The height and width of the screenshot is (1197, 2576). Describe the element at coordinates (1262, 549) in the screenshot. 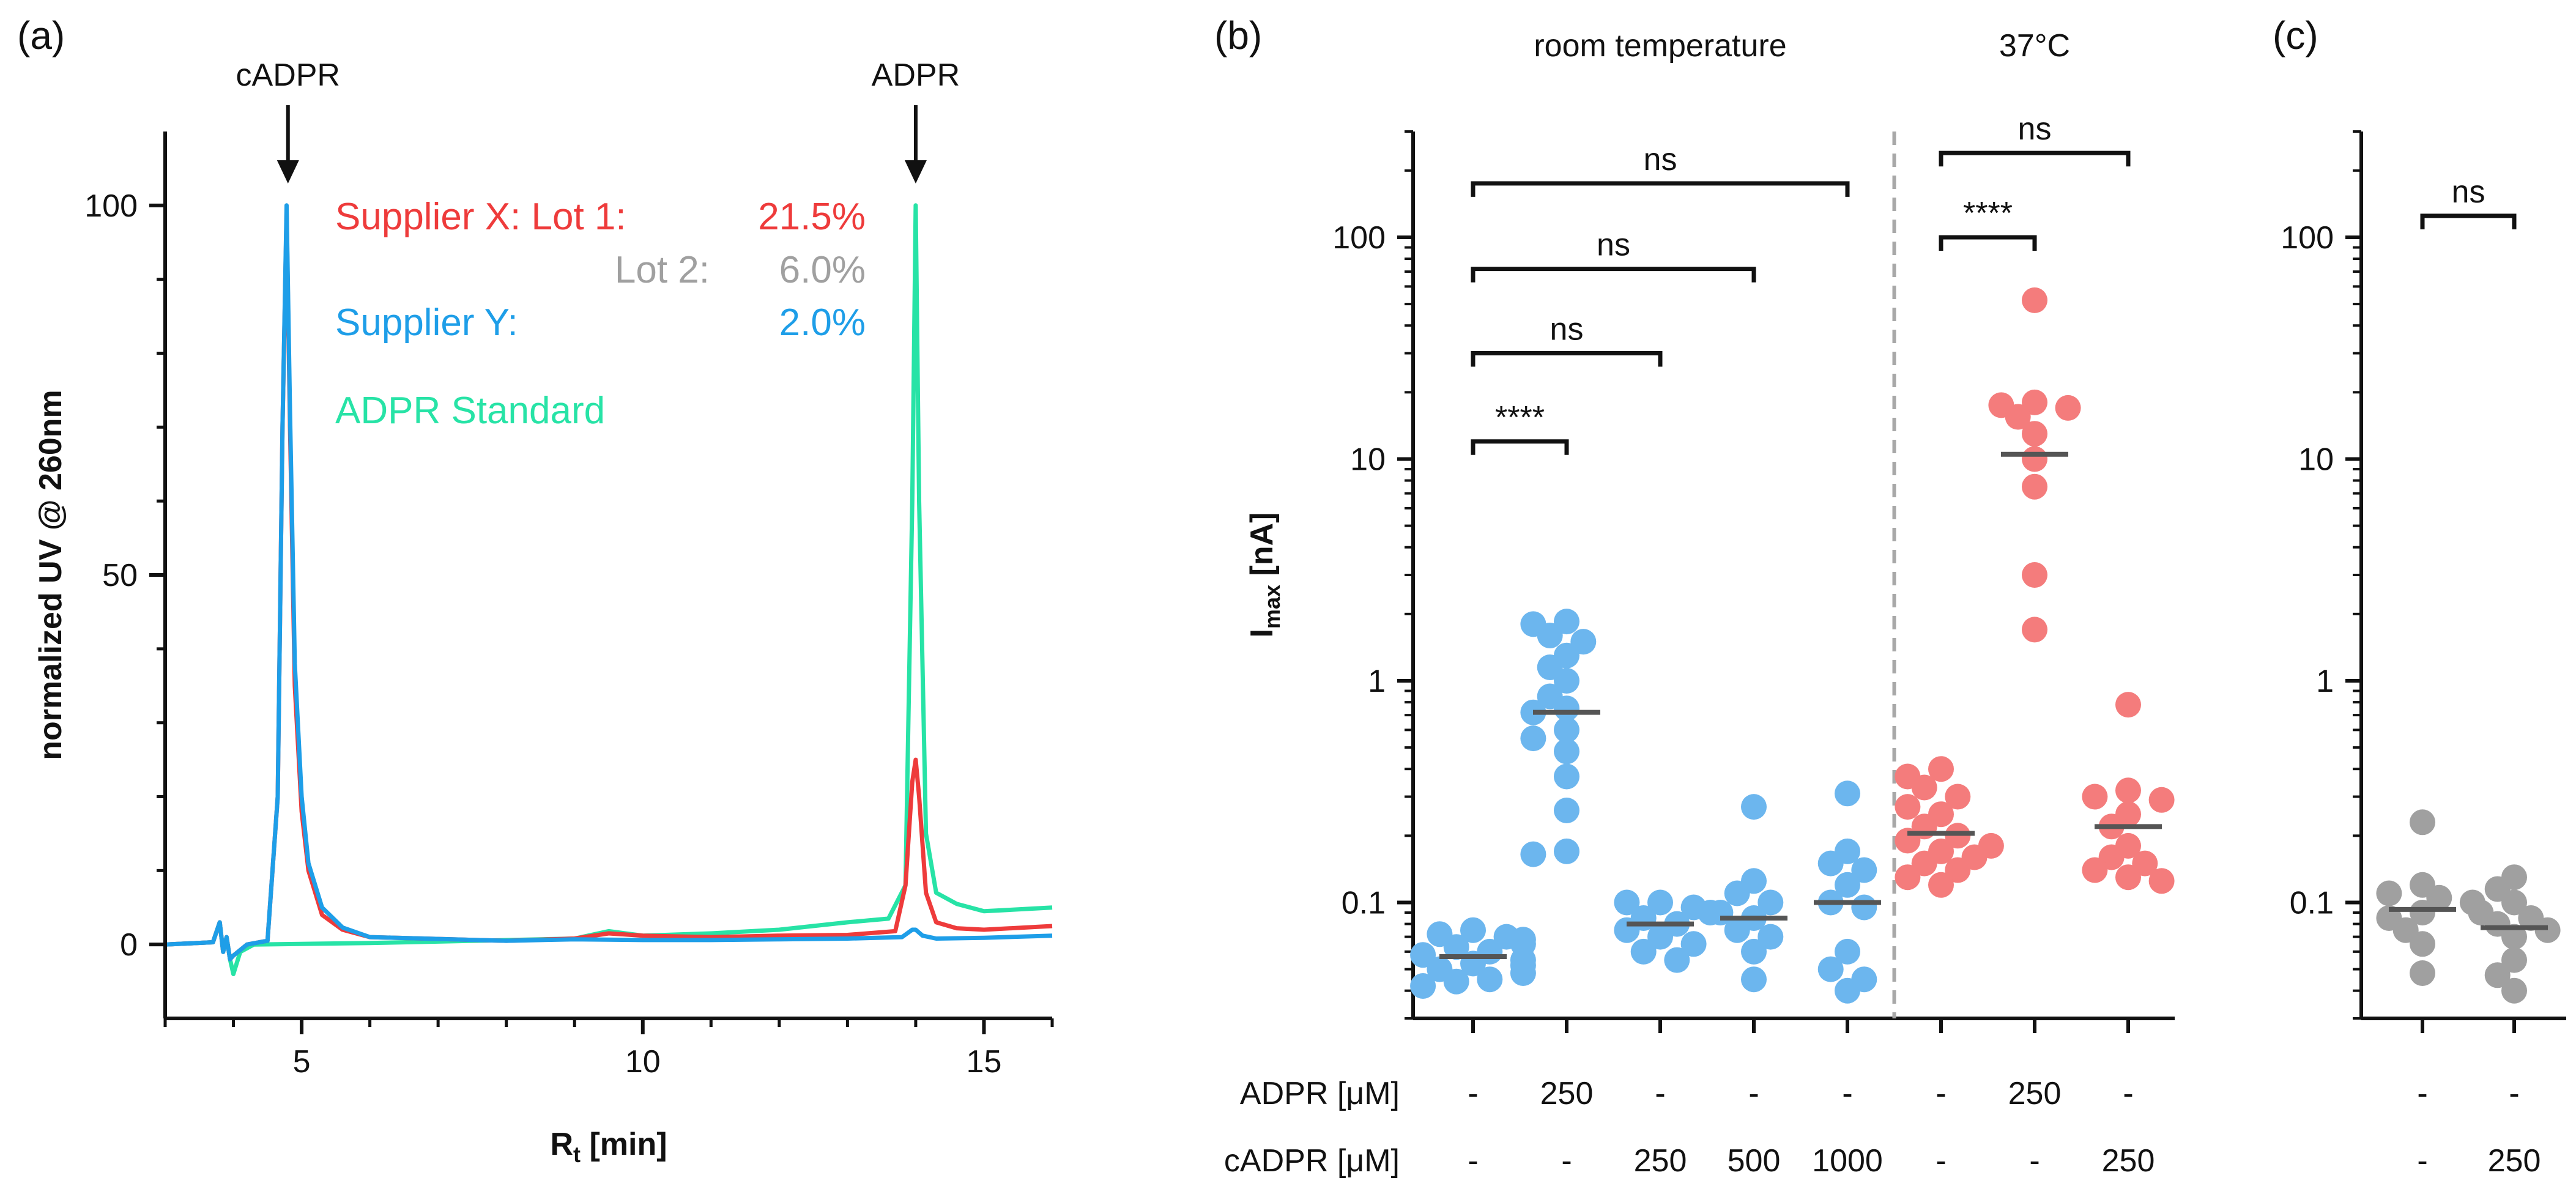

I see `b-y-axis-label-suffix: [nA]` at that location.